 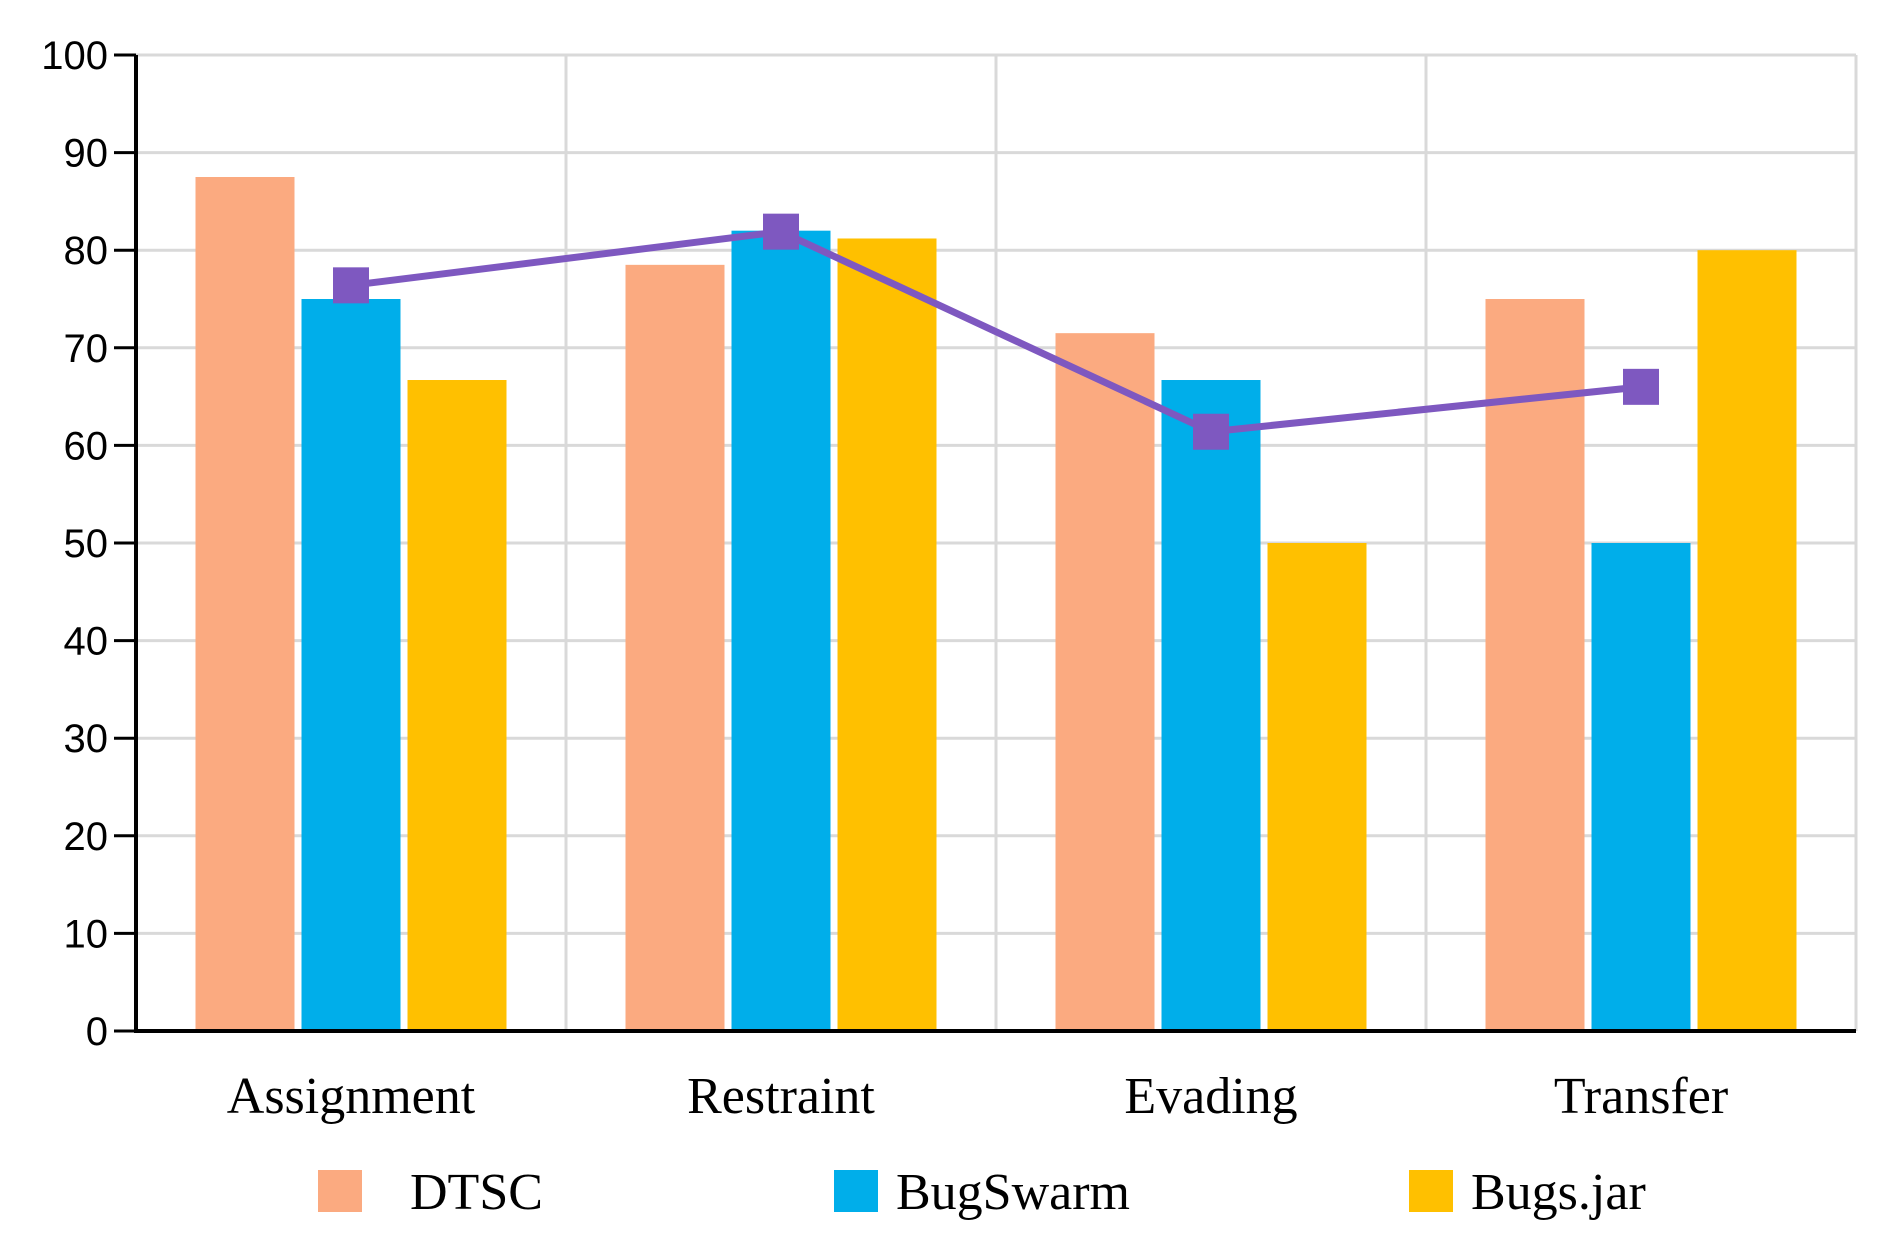 I want to click on bar-bugswarm-evading, so click(x=1211, y=705).